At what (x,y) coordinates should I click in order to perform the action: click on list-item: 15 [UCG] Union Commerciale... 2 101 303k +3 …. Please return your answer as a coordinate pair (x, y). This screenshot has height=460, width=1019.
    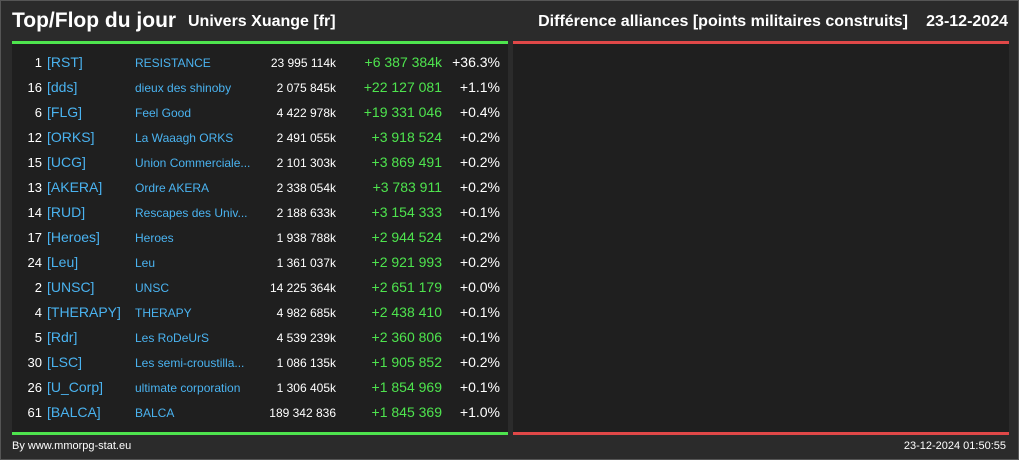
    Looking at the image, I should click on (260, 162).